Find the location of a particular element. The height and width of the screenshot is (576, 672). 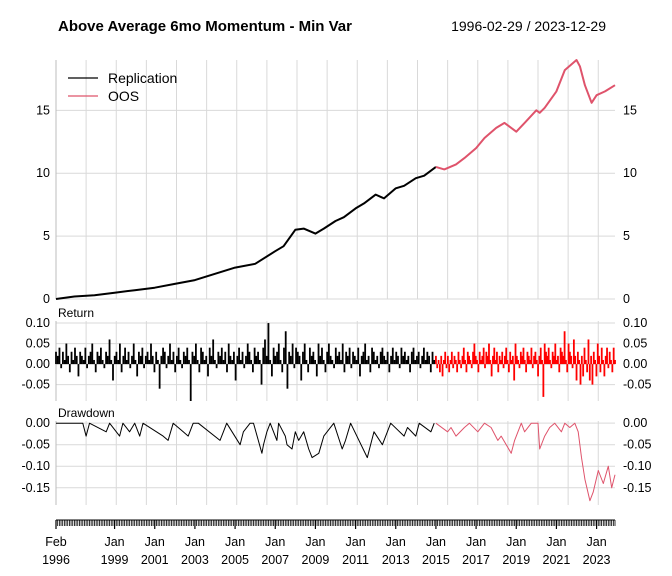

x-tick-label-bottom-8: 2013 is located at coordinates (396, 560).